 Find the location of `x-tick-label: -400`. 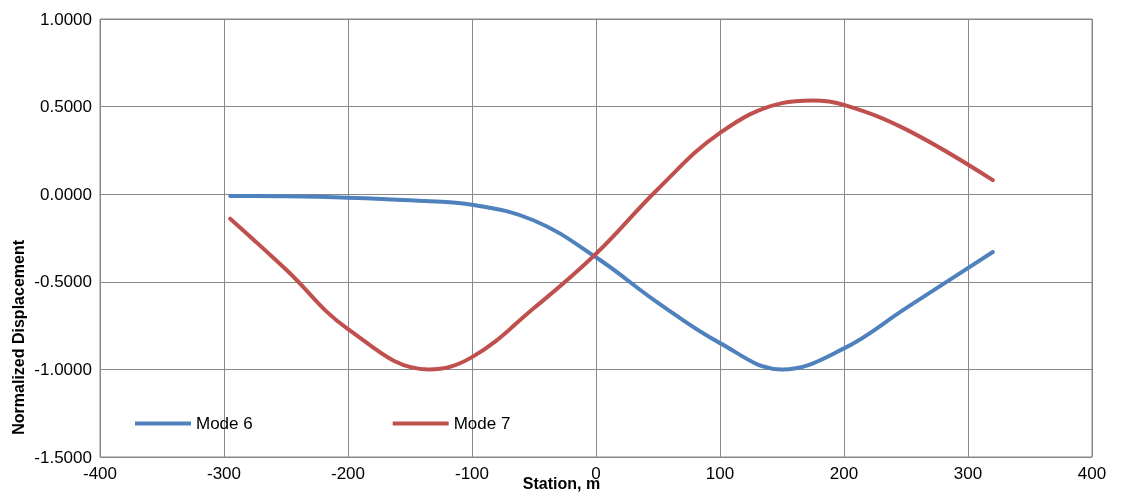

x-tick-label: -400 is located at coordinates (100, 473).